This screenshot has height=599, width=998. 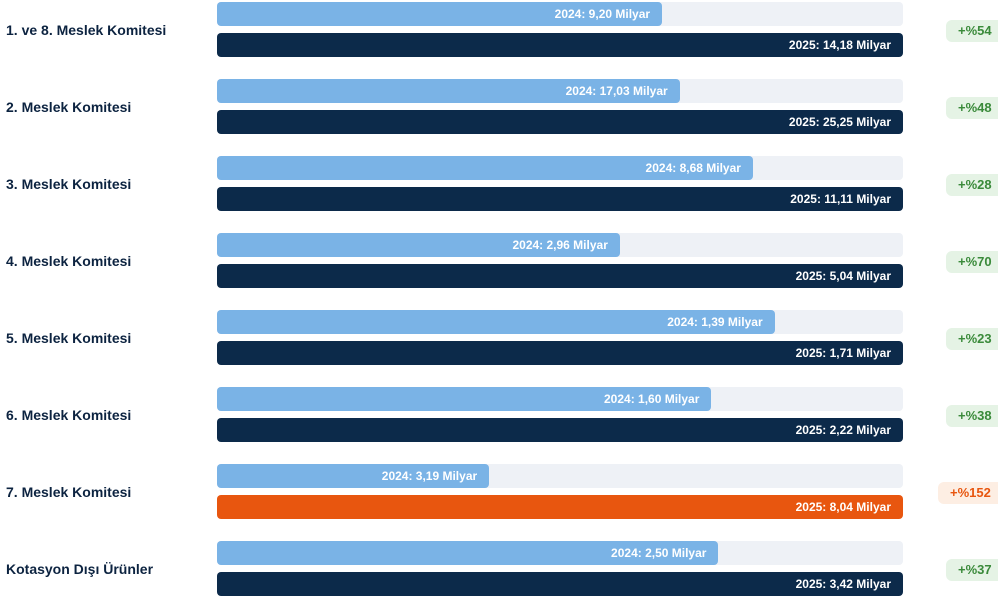 I want to click on bar-previous: 2024: 17,03 Milyar, so click(x=448, y=91).